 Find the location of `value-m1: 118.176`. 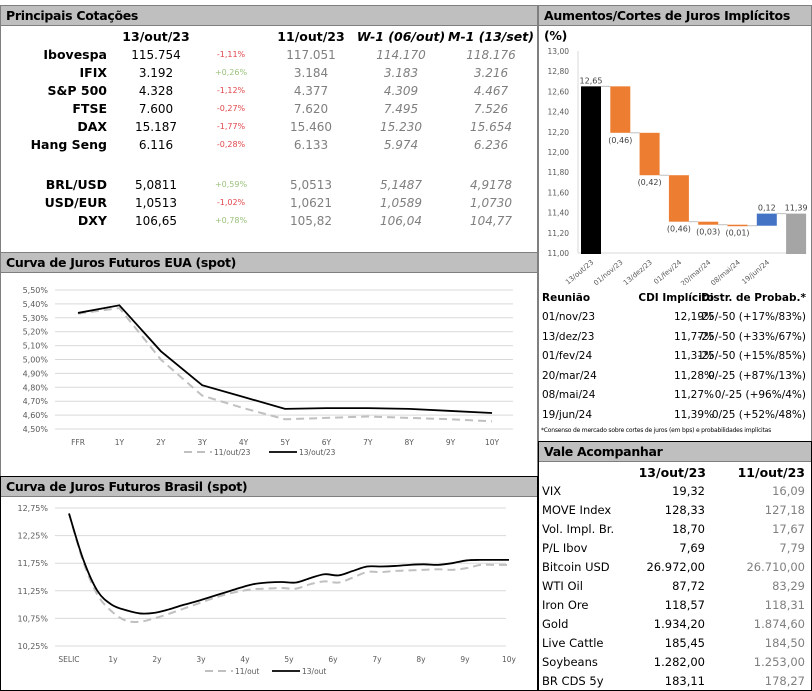

value-m1: 118.176 is located at coordinates (491, 55).